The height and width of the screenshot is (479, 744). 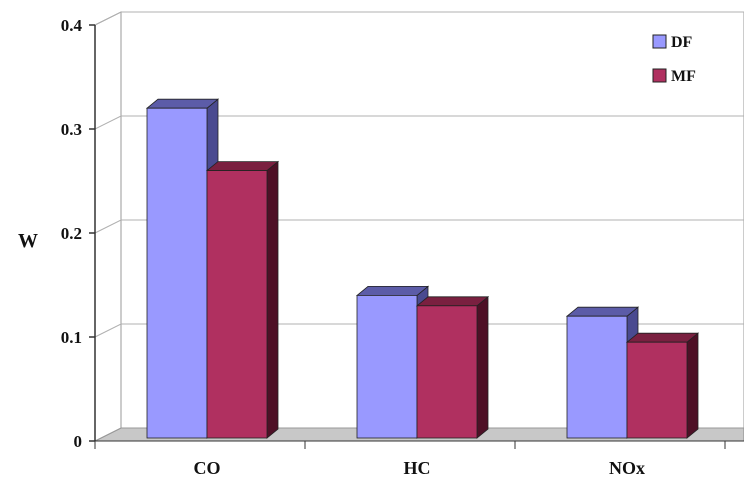 I want to click on x-tick-labels: CO HC NOx, so click(x=410, y=459).